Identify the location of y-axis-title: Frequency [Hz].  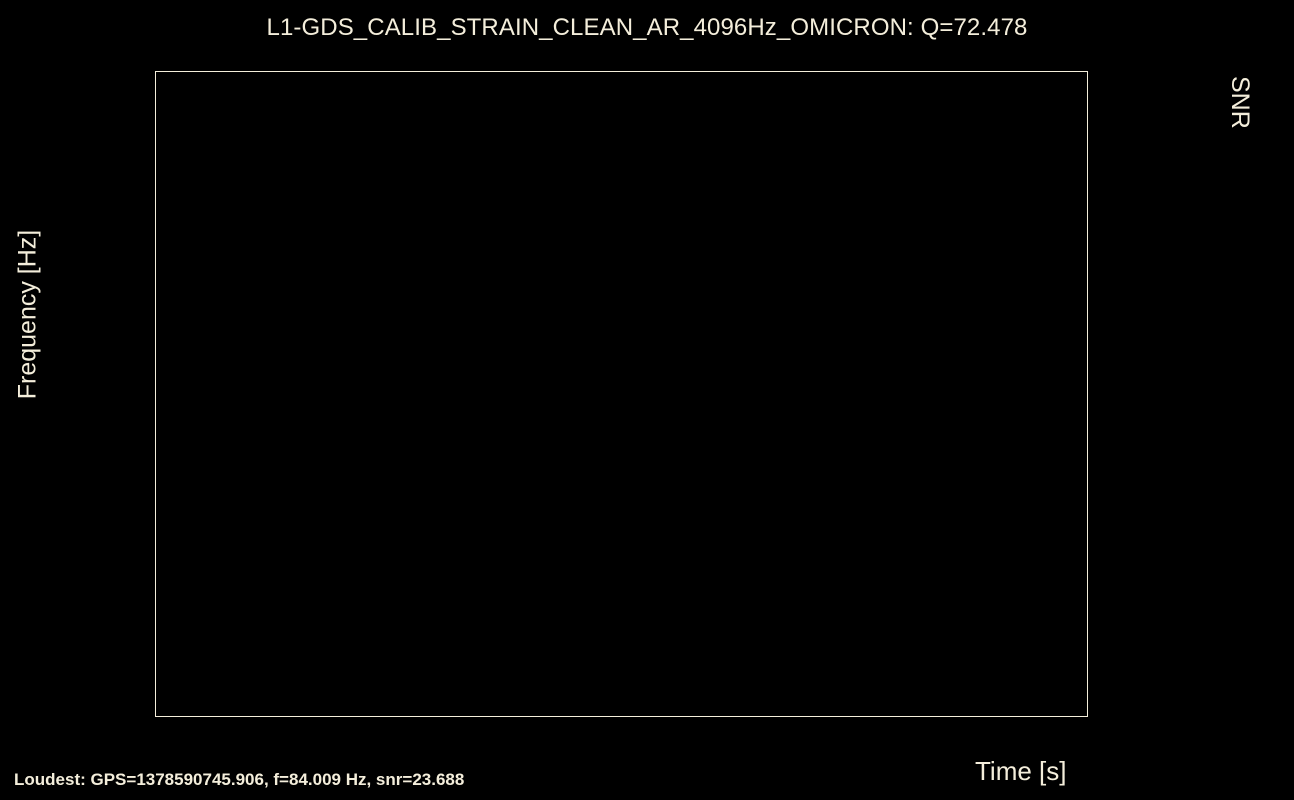
(27, 314).